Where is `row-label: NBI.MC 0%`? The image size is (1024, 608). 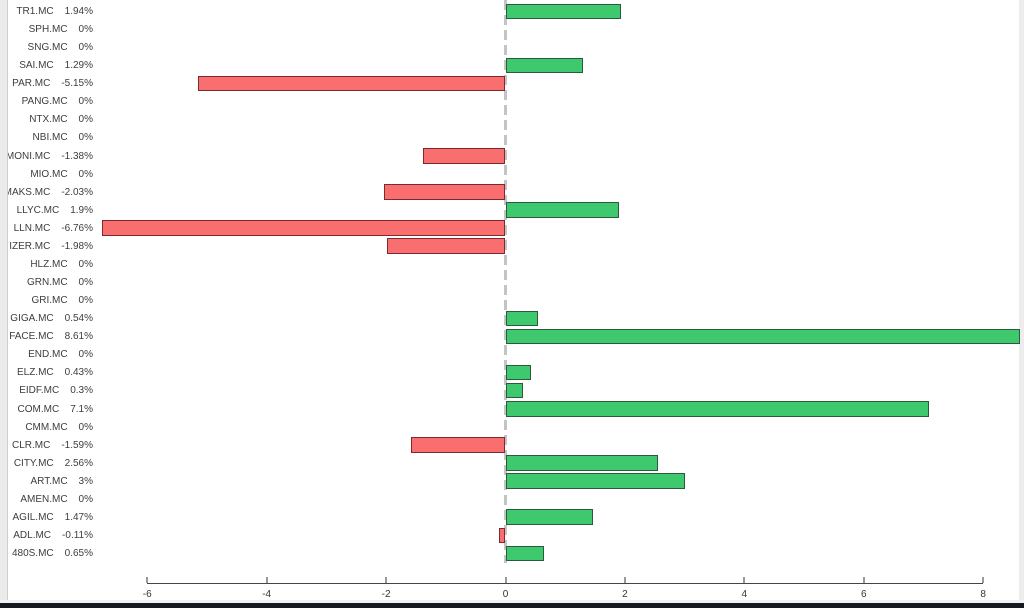 row-label: NBI.MC 0% is located at coordinates (46, 138).